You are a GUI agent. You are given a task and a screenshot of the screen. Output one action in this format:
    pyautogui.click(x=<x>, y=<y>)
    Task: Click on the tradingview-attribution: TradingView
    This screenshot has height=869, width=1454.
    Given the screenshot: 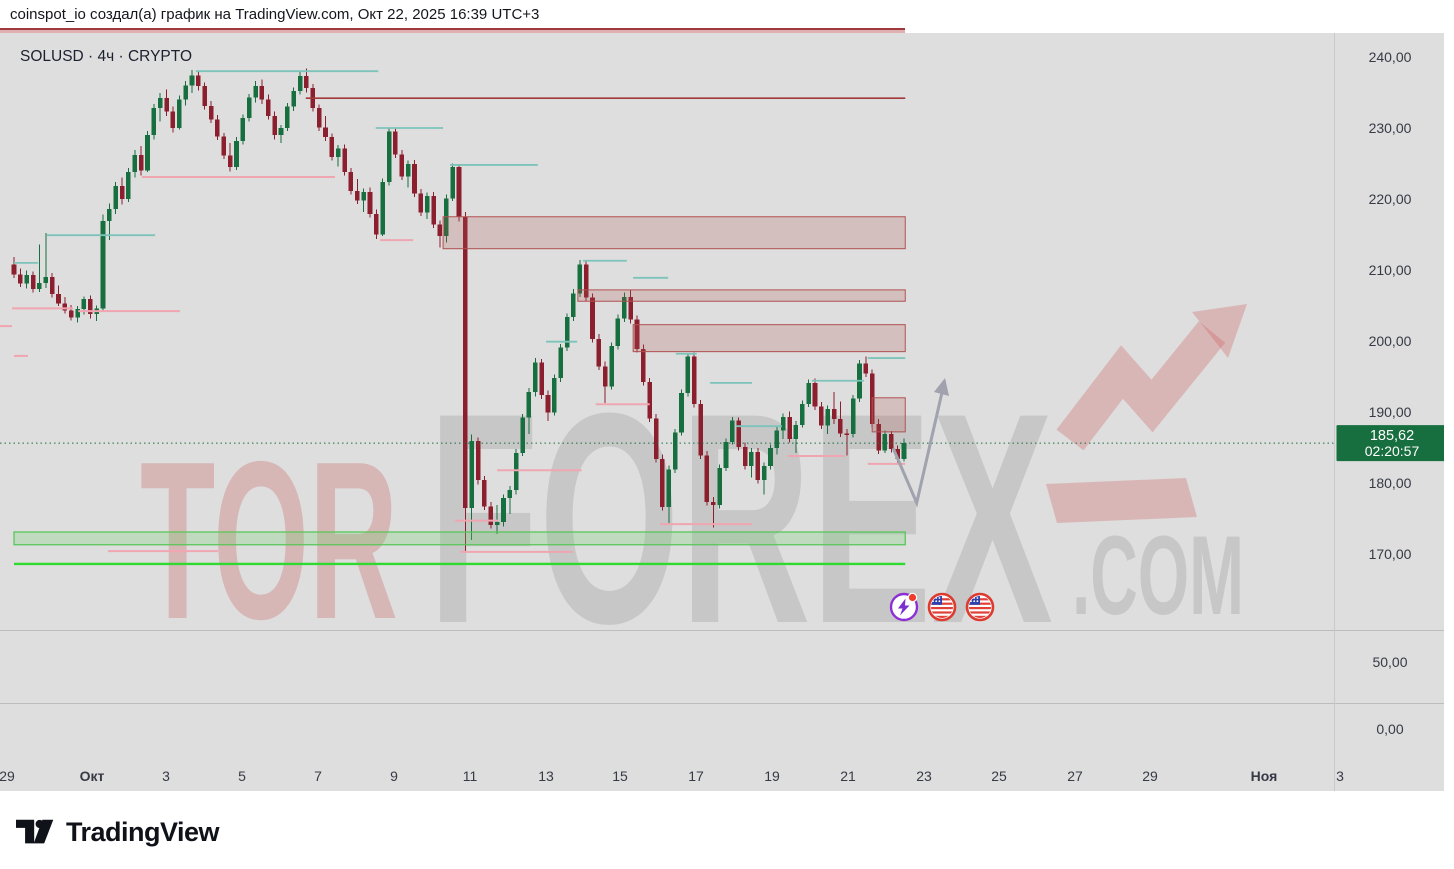 What is the action you would take?
    pyautogui.click(x=118, y=832)
    